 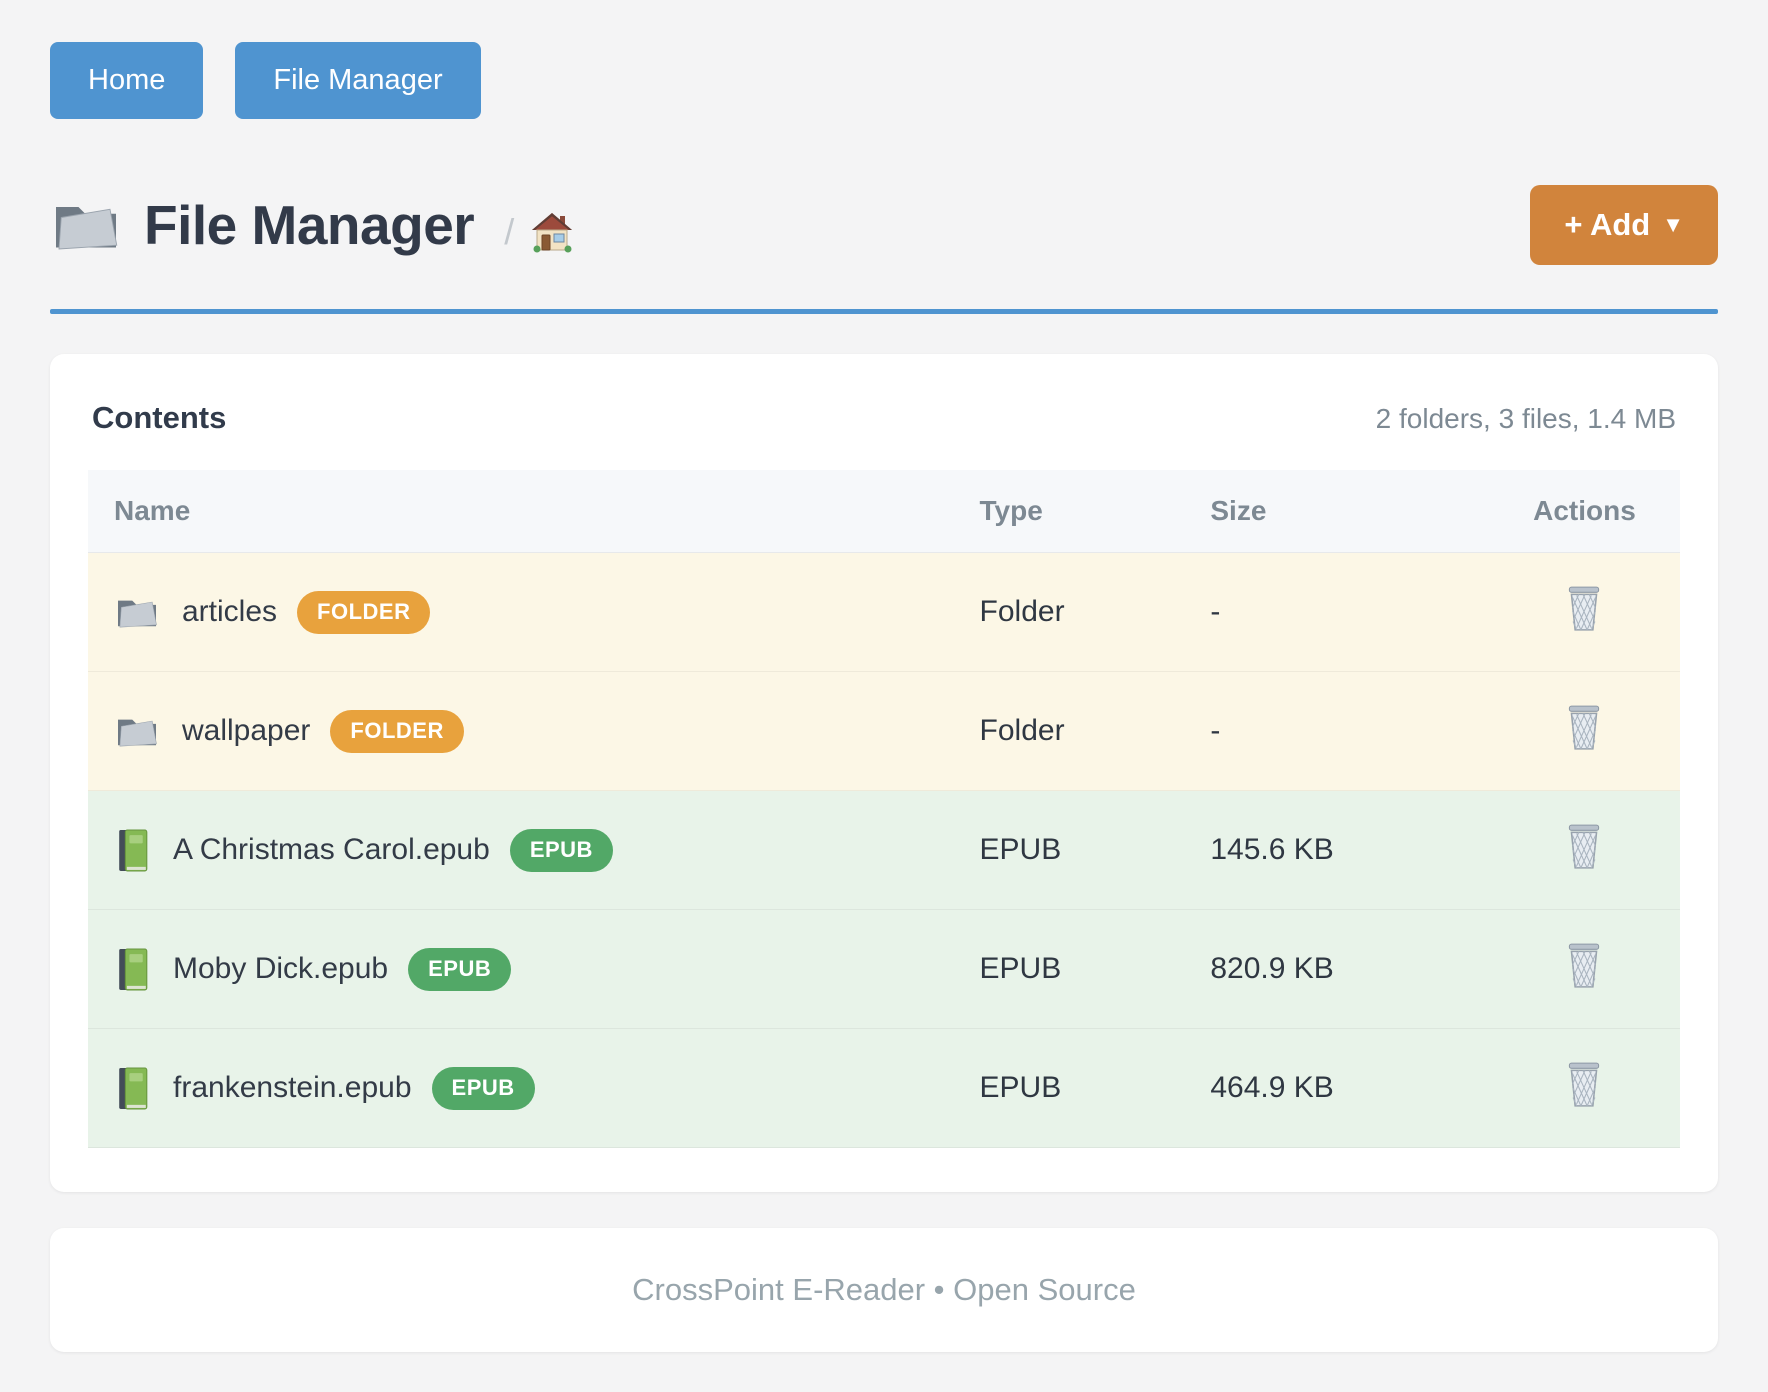 What do you see at coordinates (159, 417) in the screenshot?
I see `contents-title: Contents` at bounding box center [159, 417].